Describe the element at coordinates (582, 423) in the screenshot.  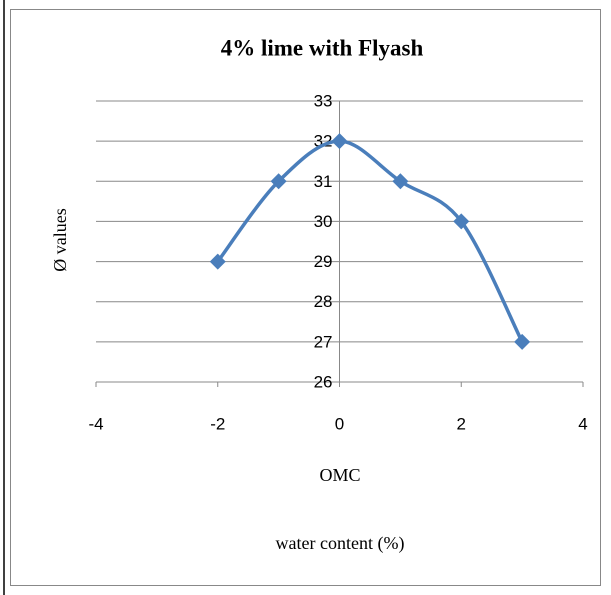
I see `x-tick-label: 4` at that location.